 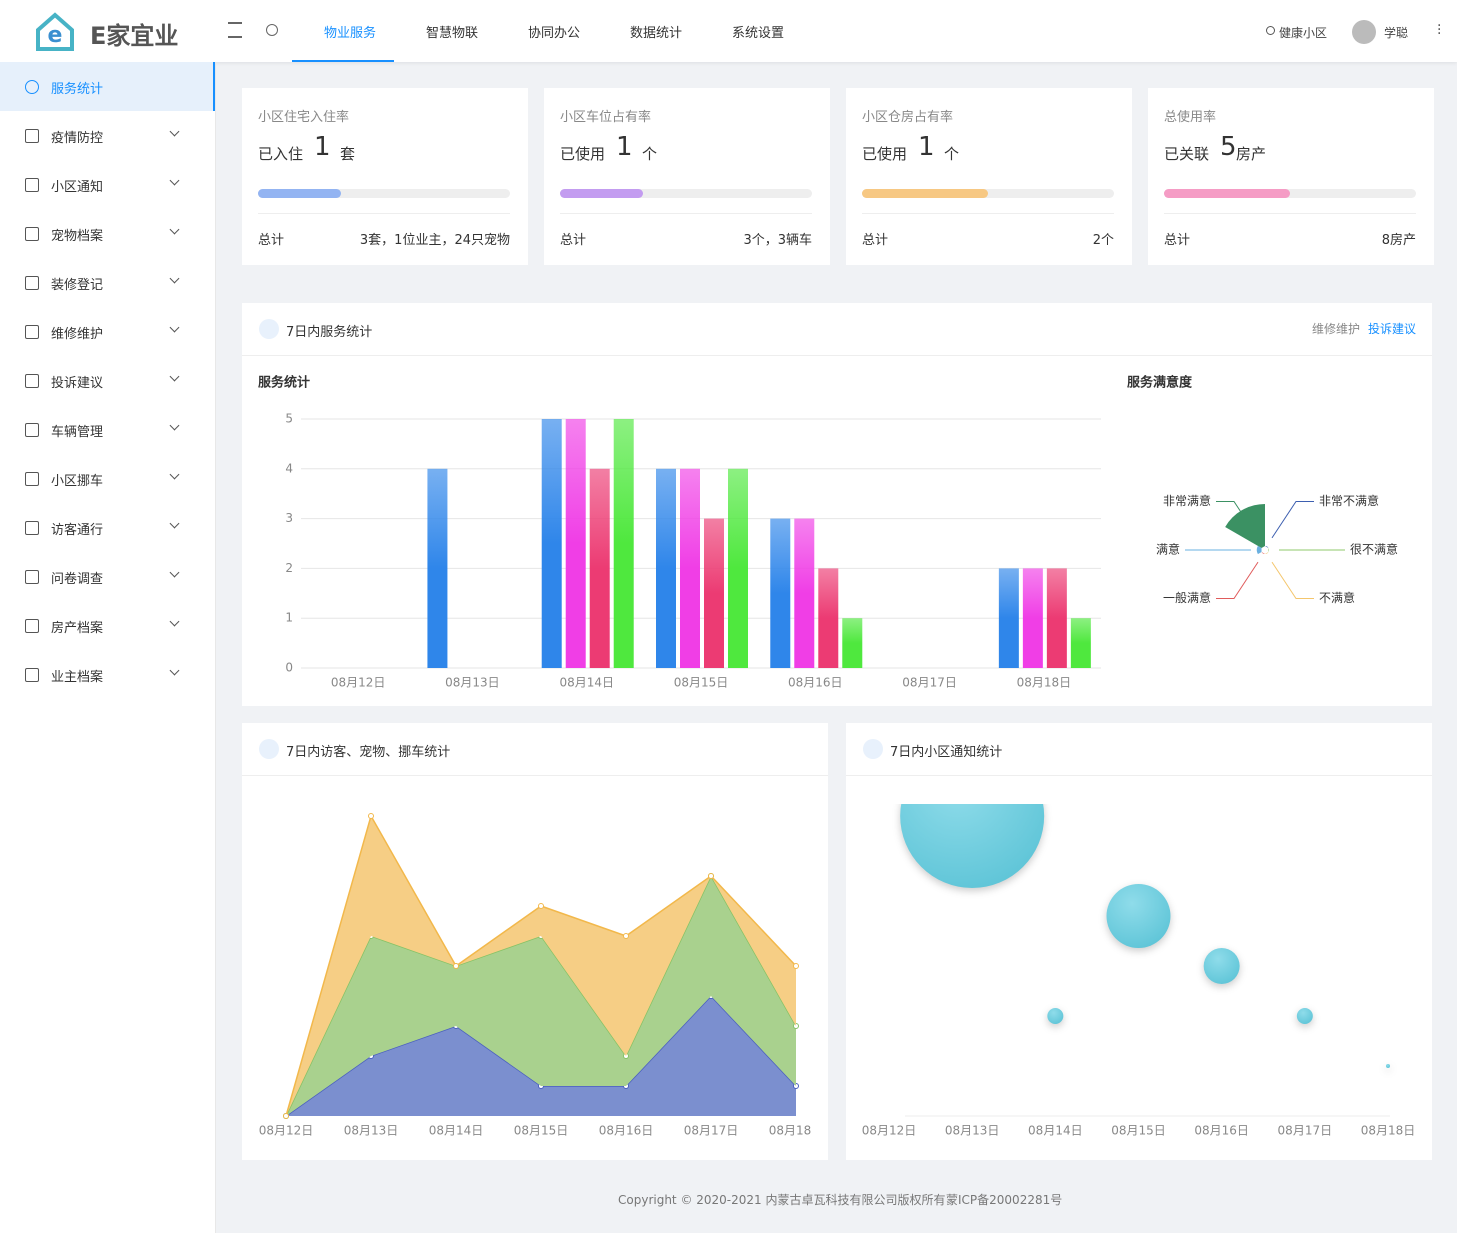 I want to click on community: 健康小区, so click(x=1303, y=33).